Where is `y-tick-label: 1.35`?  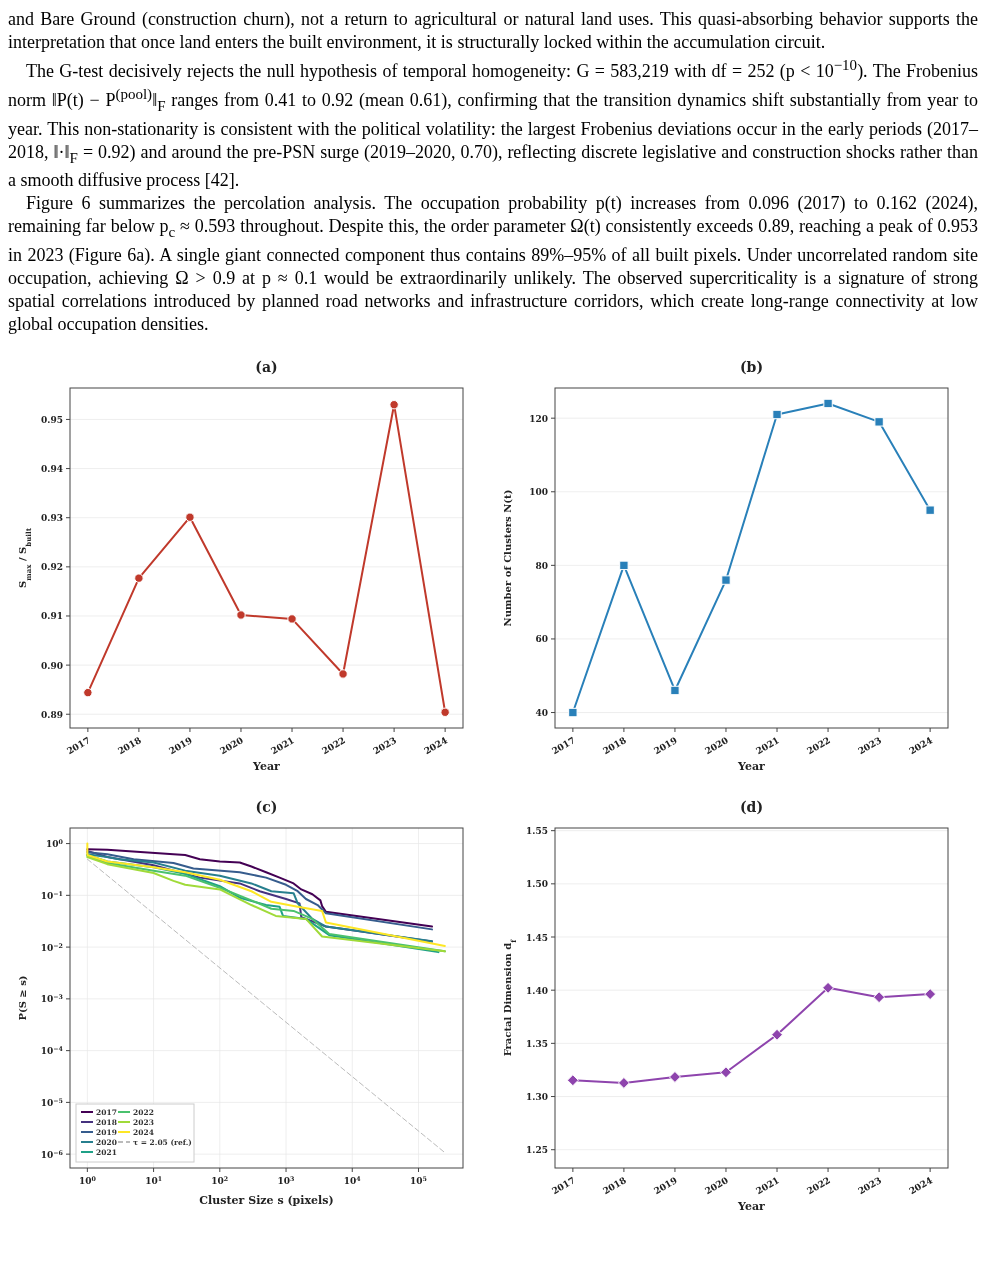 y-tick-label: 1.35 is located at coordinates (537, 1043).